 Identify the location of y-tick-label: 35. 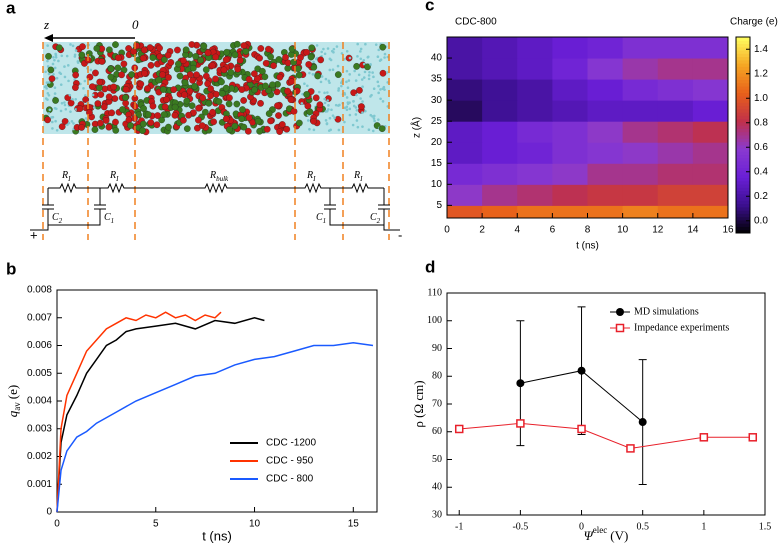
(437, 79).